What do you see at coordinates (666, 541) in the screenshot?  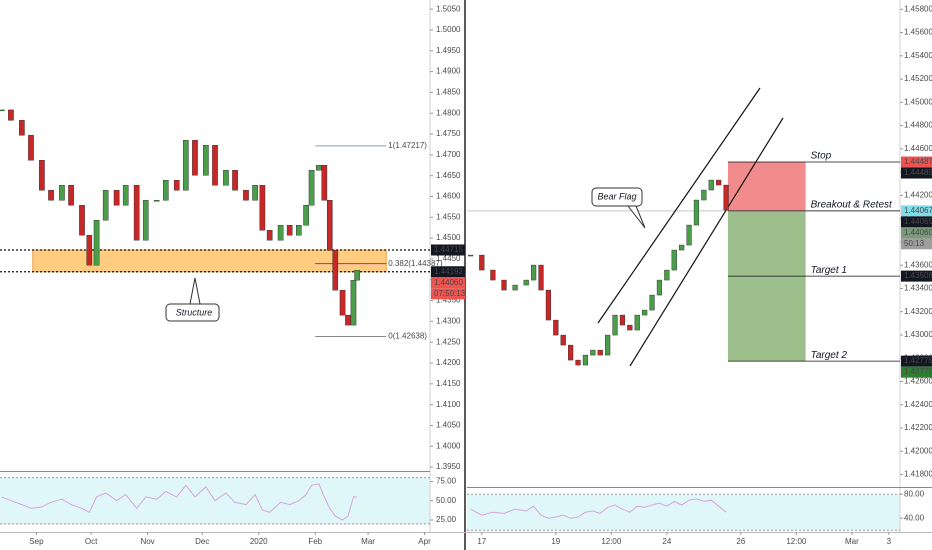 I see `x-tick-label: 24` at bounding box center [666, 541].